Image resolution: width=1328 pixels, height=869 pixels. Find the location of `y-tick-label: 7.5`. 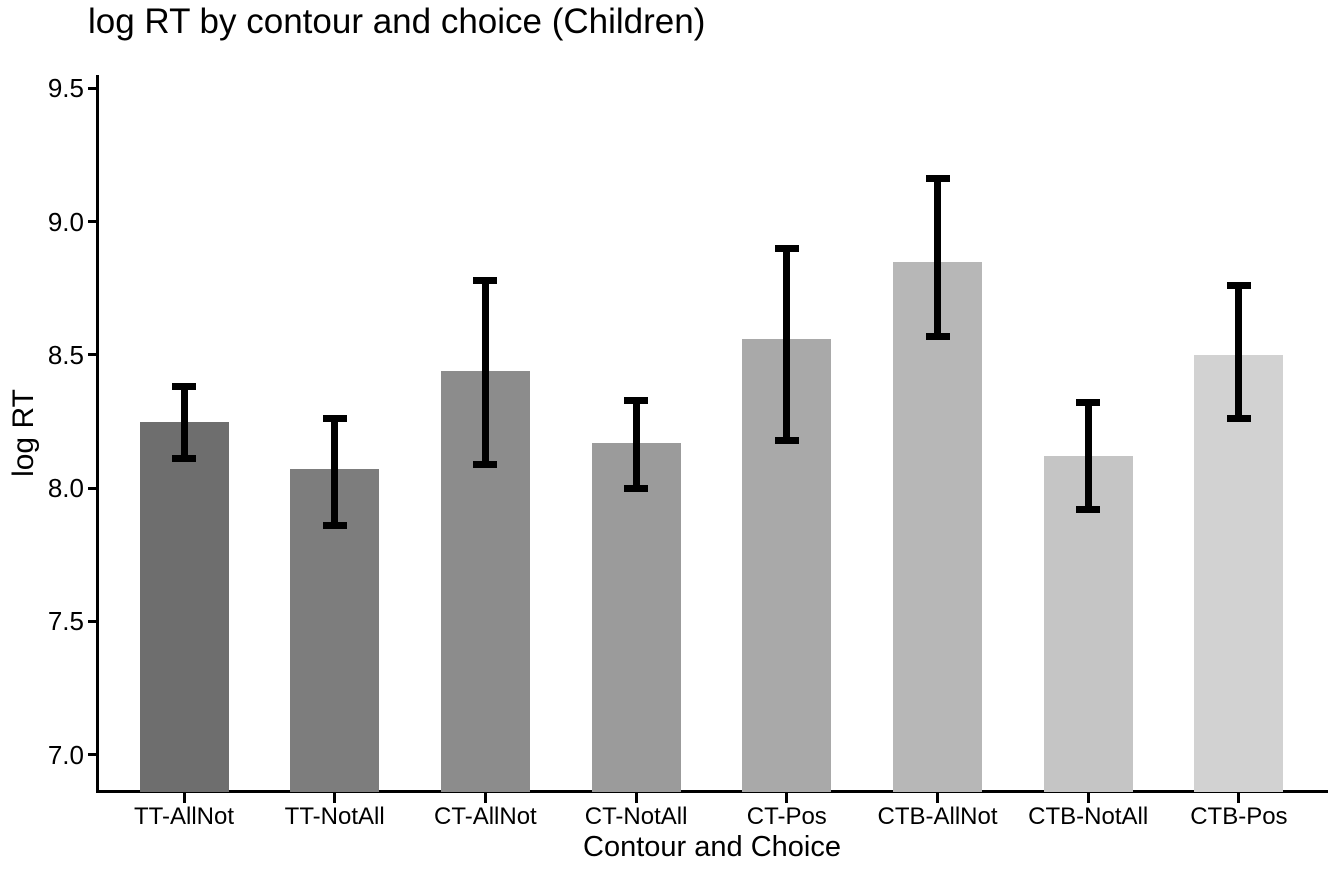

y-tick-label: 7.5 is located at coordinates (65, 621).